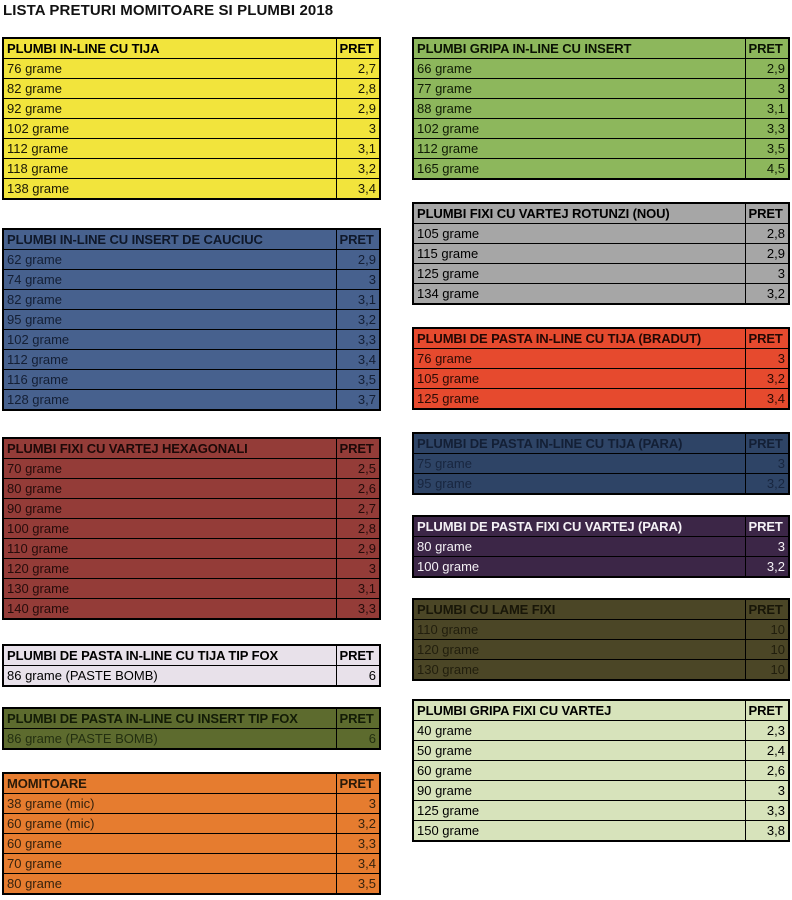 The image size is (792, 900). Describe the element at coordinates (579, 567) in the screenshot. I see `item-cell: 100 grame` at that location.